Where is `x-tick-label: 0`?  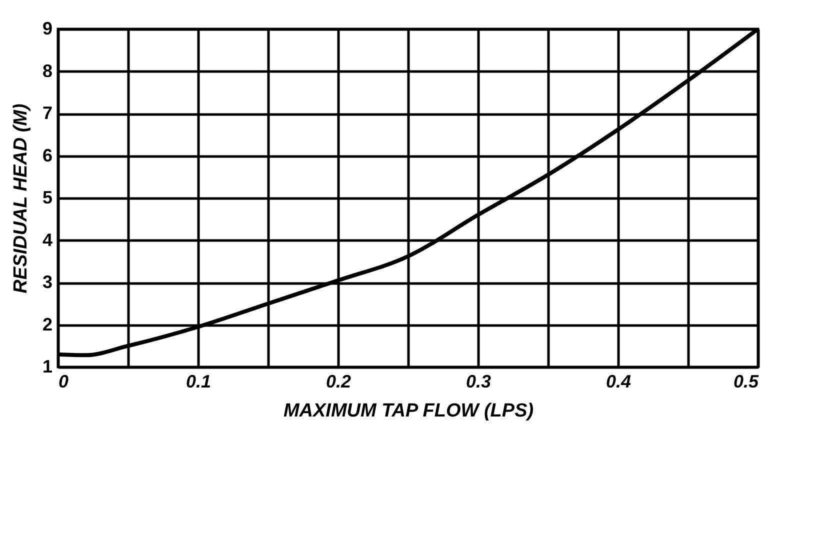
x-tick-label: 0 is located at coordinates (63, 382).